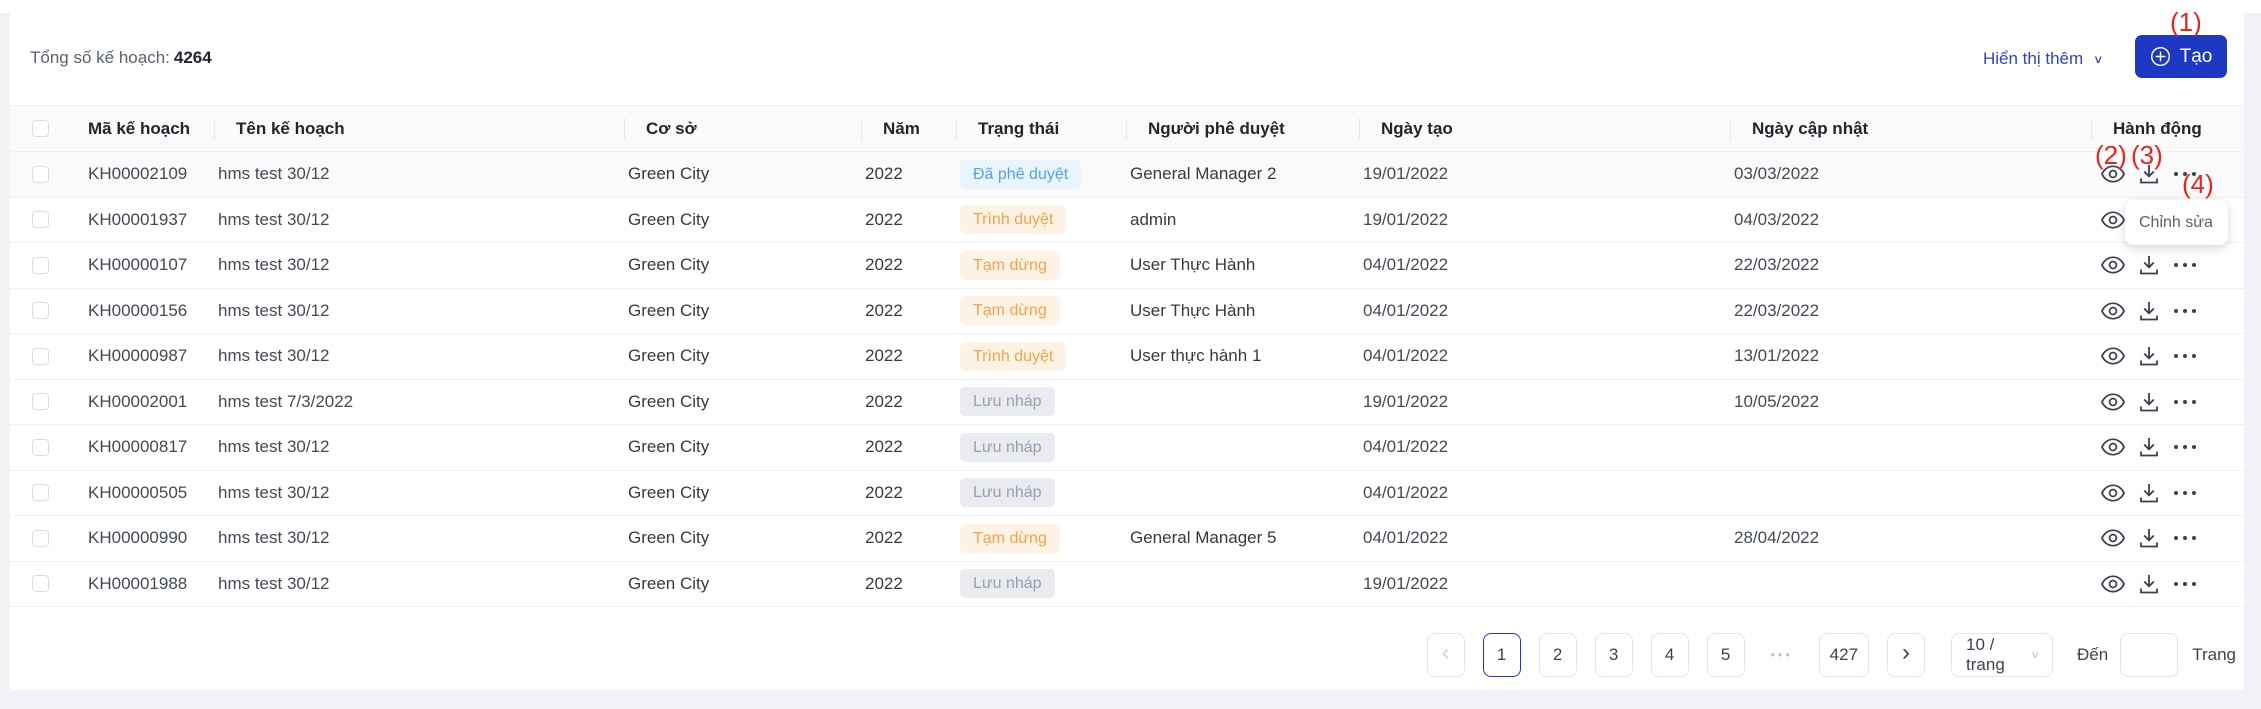 This screenshot has height=709, width=2261. I want to click on pagination-prev-button: ‹, so click(1445, 654).